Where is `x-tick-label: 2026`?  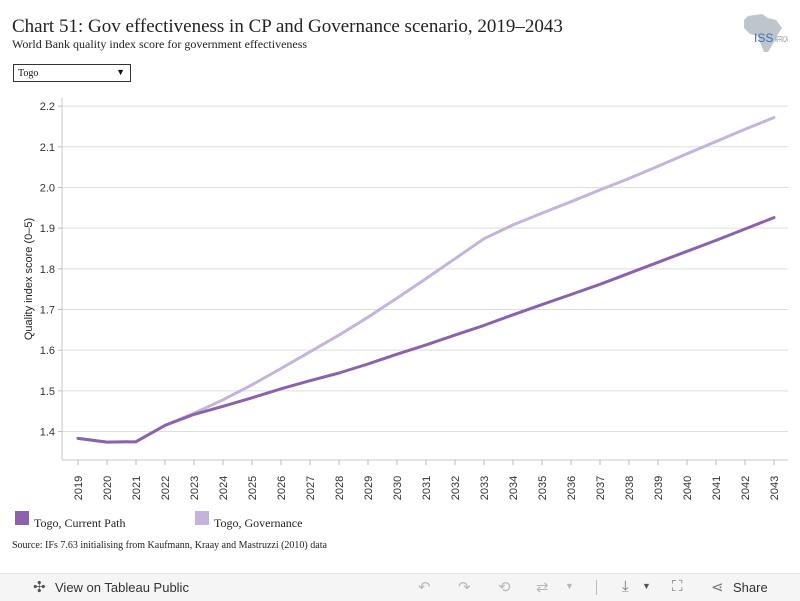
x-tick-label: 2026 is located at coordinates (282, 488).